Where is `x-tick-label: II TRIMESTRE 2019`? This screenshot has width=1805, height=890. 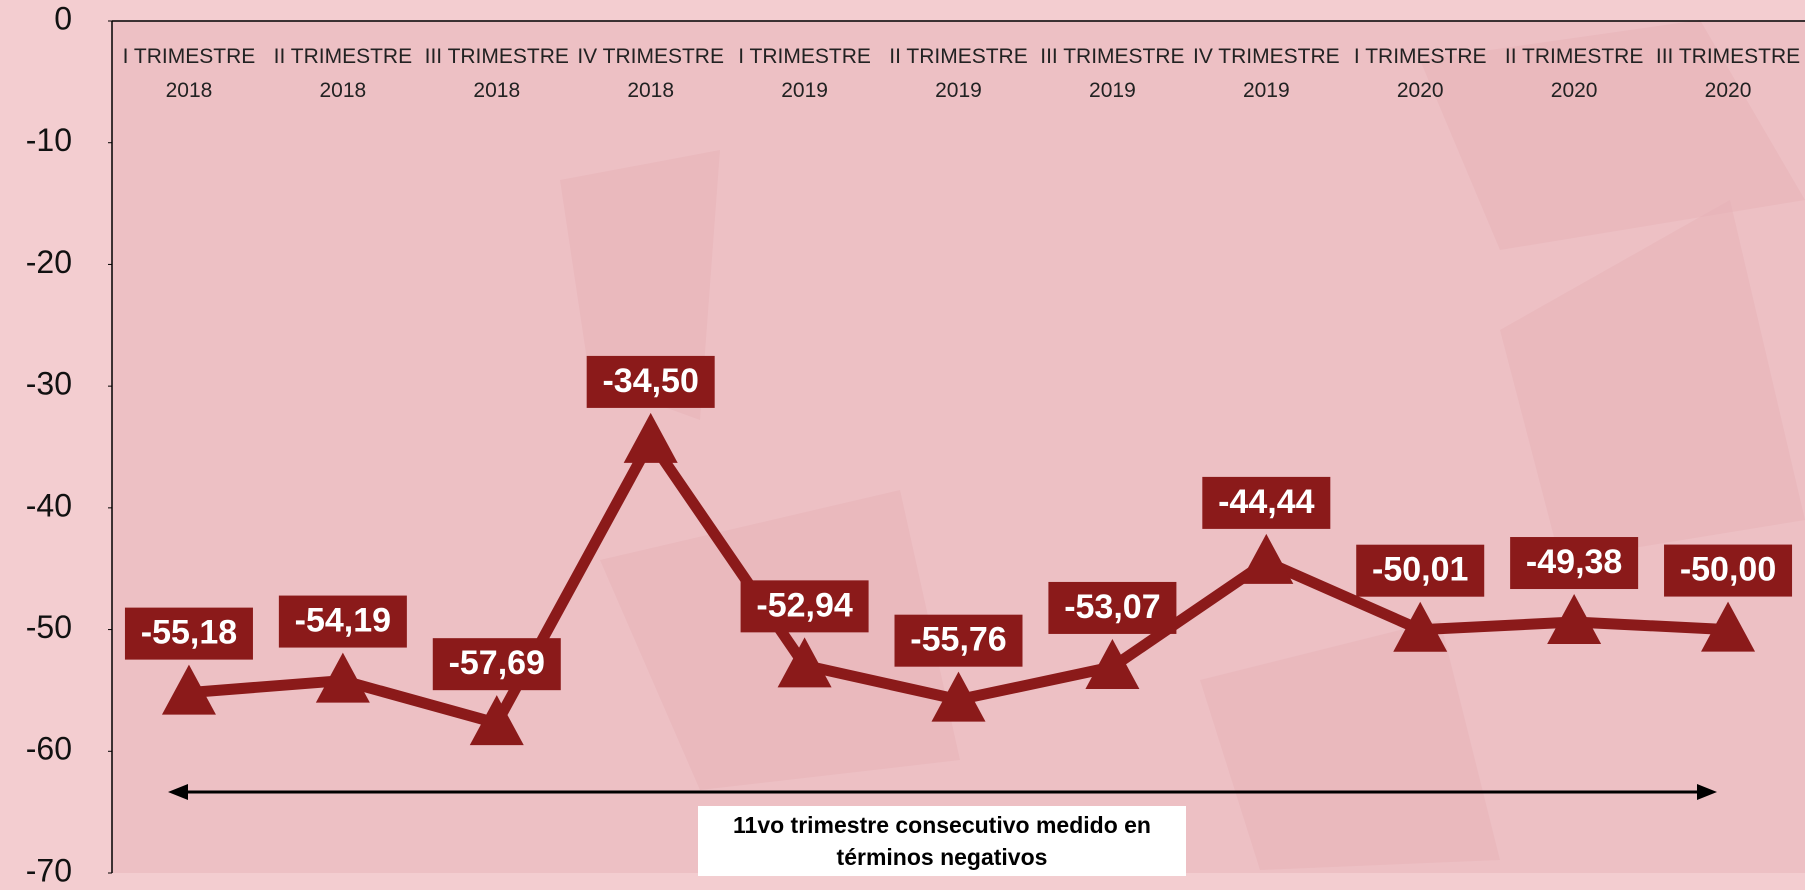
x-tick-label: II TRIMESTRE 2019 is located at coordinates (958, 73).